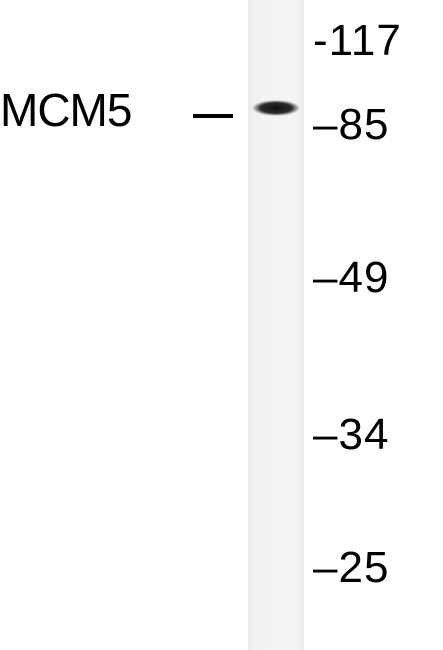  Describe the element at coordinates (276, 325) in the screenshot. I see `sample-lane` at that location.